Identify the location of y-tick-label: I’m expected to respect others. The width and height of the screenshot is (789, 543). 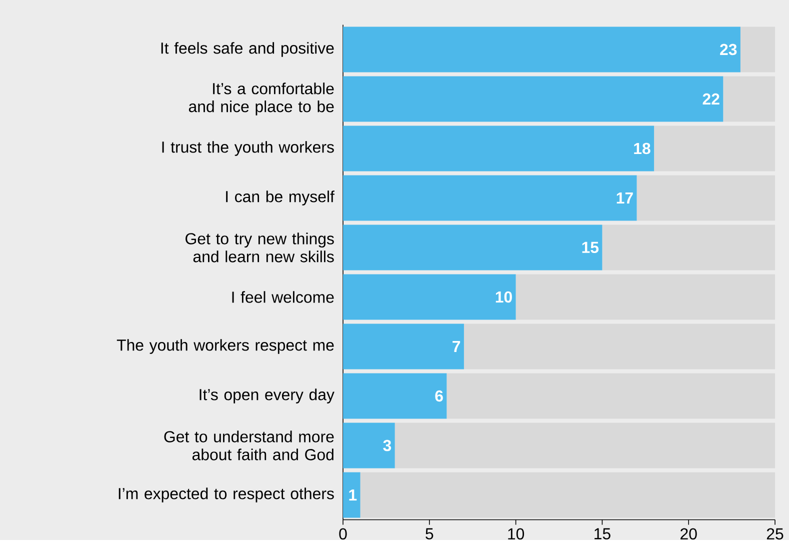
(226, 495).